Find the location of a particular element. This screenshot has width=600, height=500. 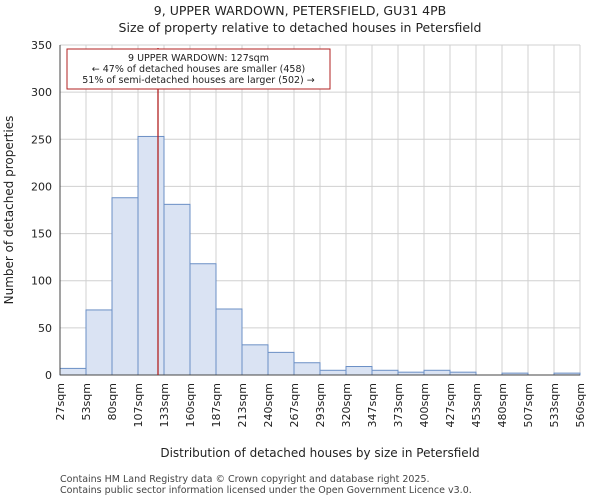

x-tick-label: 480sqm is located at coordinates (502, 405).